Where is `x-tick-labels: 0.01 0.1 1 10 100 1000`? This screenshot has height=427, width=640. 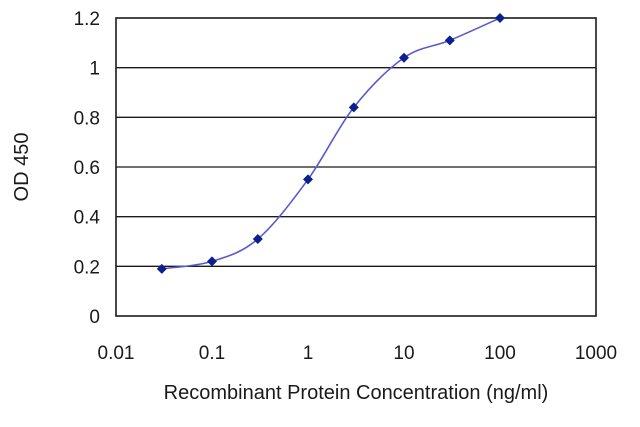 x-tick-labels: 0.01 0.1 1 10 100 1000 is located at coordinates (358, 353).